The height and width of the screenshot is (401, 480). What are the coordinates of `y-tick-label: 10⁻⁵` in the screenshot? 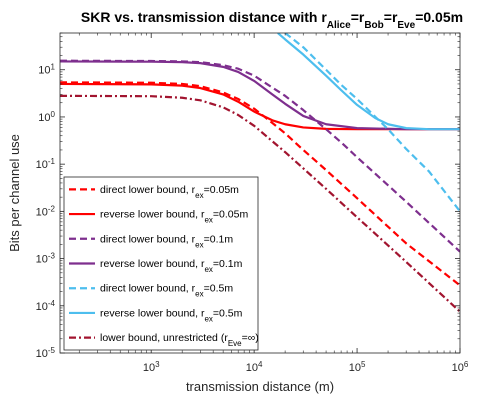 It's located at (46, 353).